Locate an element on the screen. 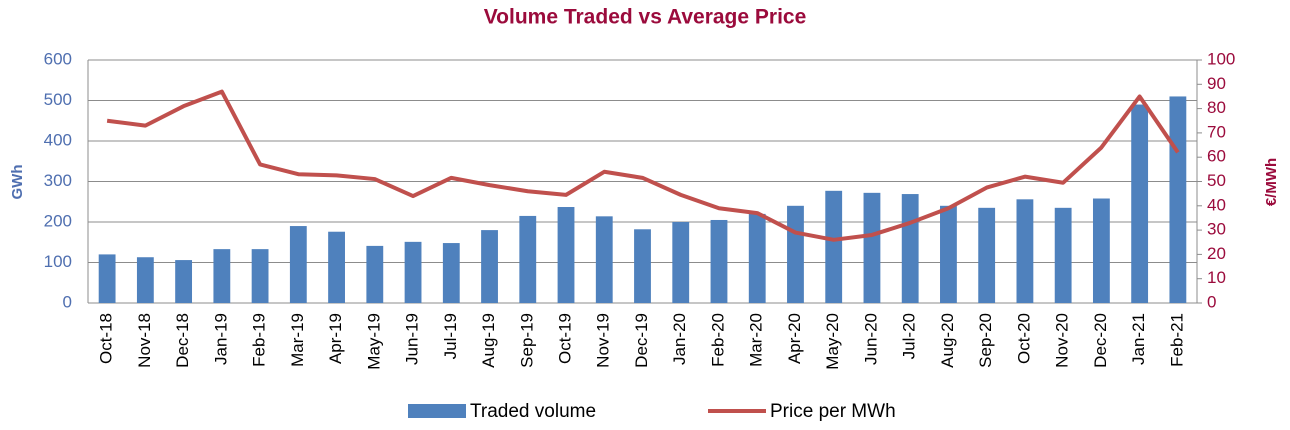 This screenshot has width=1290, height=430. x-tick-label: Oct-19 is located at coordinates (565, 338).